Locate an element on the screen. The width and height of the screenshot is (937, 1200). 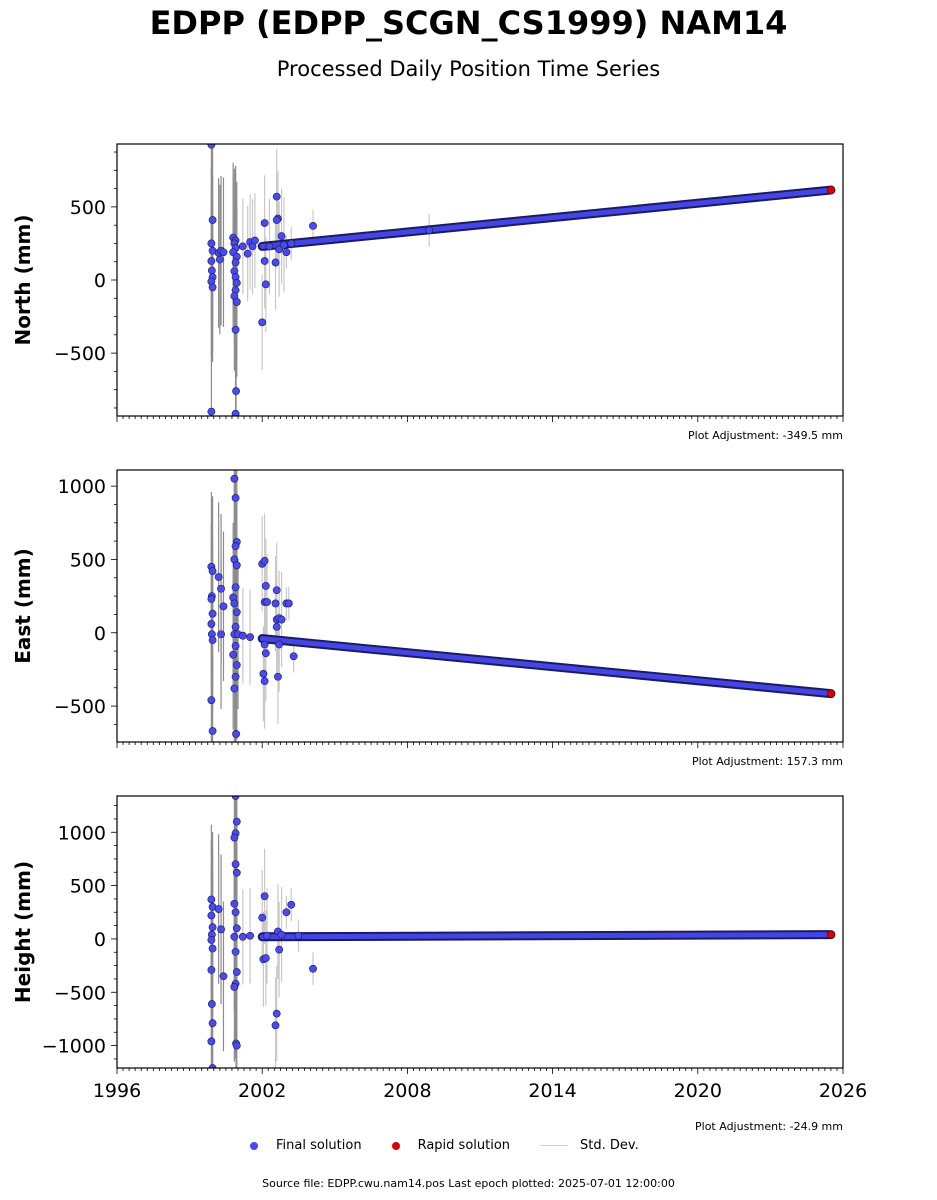
y-axis-label: North (mm) is located at coordinates (23, 279).